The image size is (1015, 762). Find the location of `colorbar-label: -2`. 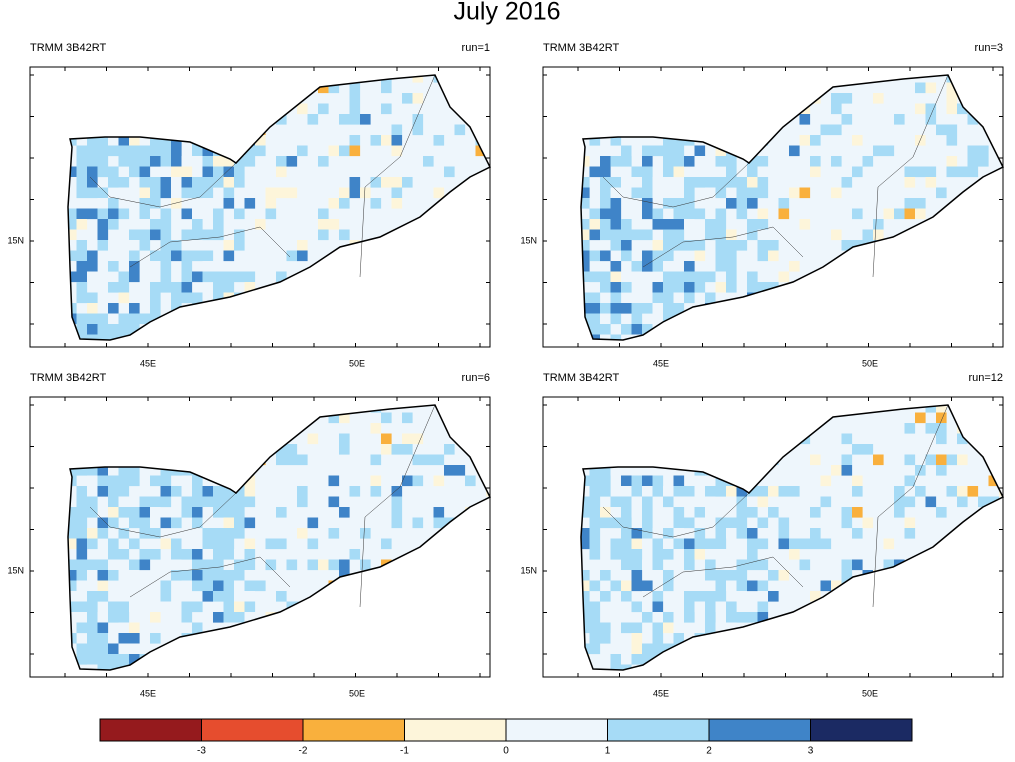

colorbar-label: -2 is located at coordinates (303, 751).